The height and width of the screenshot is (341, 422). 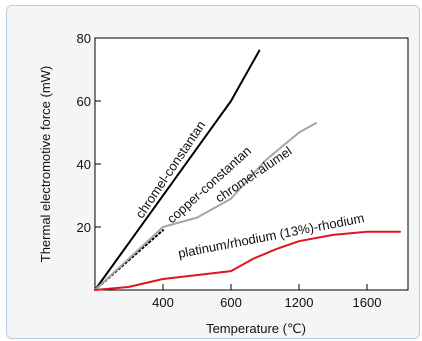 What do you see at coordinates (163, 302) in the screenshot?
I see `x-tick-label: 400` at bounding box center [163, 302].